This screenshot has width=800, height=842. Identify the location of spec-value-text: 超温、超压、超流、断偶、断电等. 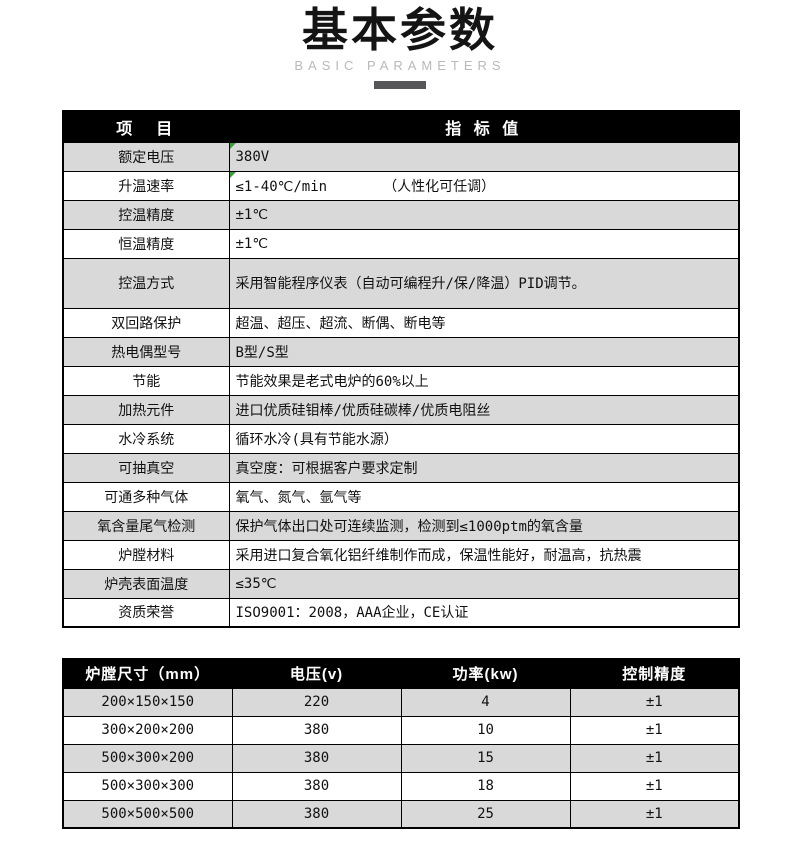
(340, 323).